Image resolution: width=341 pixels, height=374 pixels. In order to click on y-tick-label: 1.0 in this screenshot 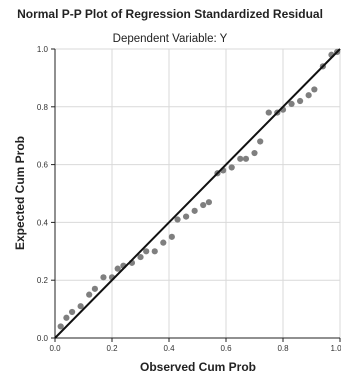, I will do `click(43, 49)`.